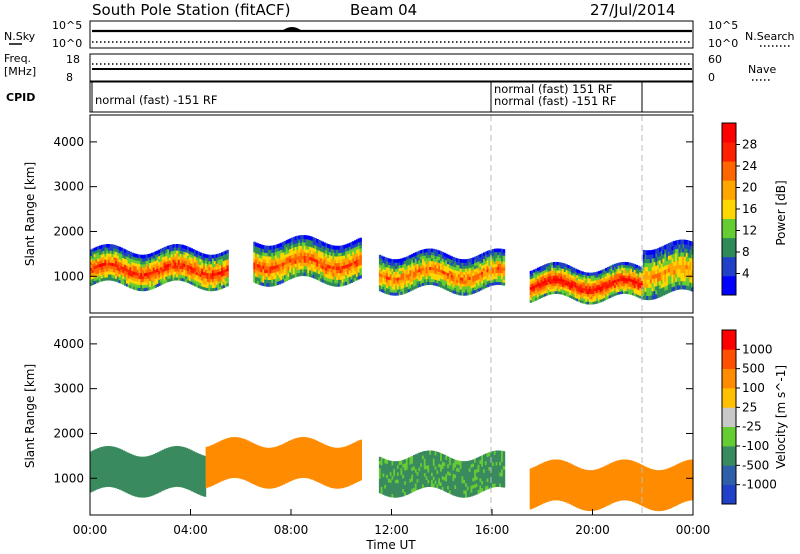 The width and height of the screenshot is (800, 554). What do you see at coordinates (746, 274) in the screenshot?
I see `colorbar-tick-label: 4` at bounding box center [746, 274].